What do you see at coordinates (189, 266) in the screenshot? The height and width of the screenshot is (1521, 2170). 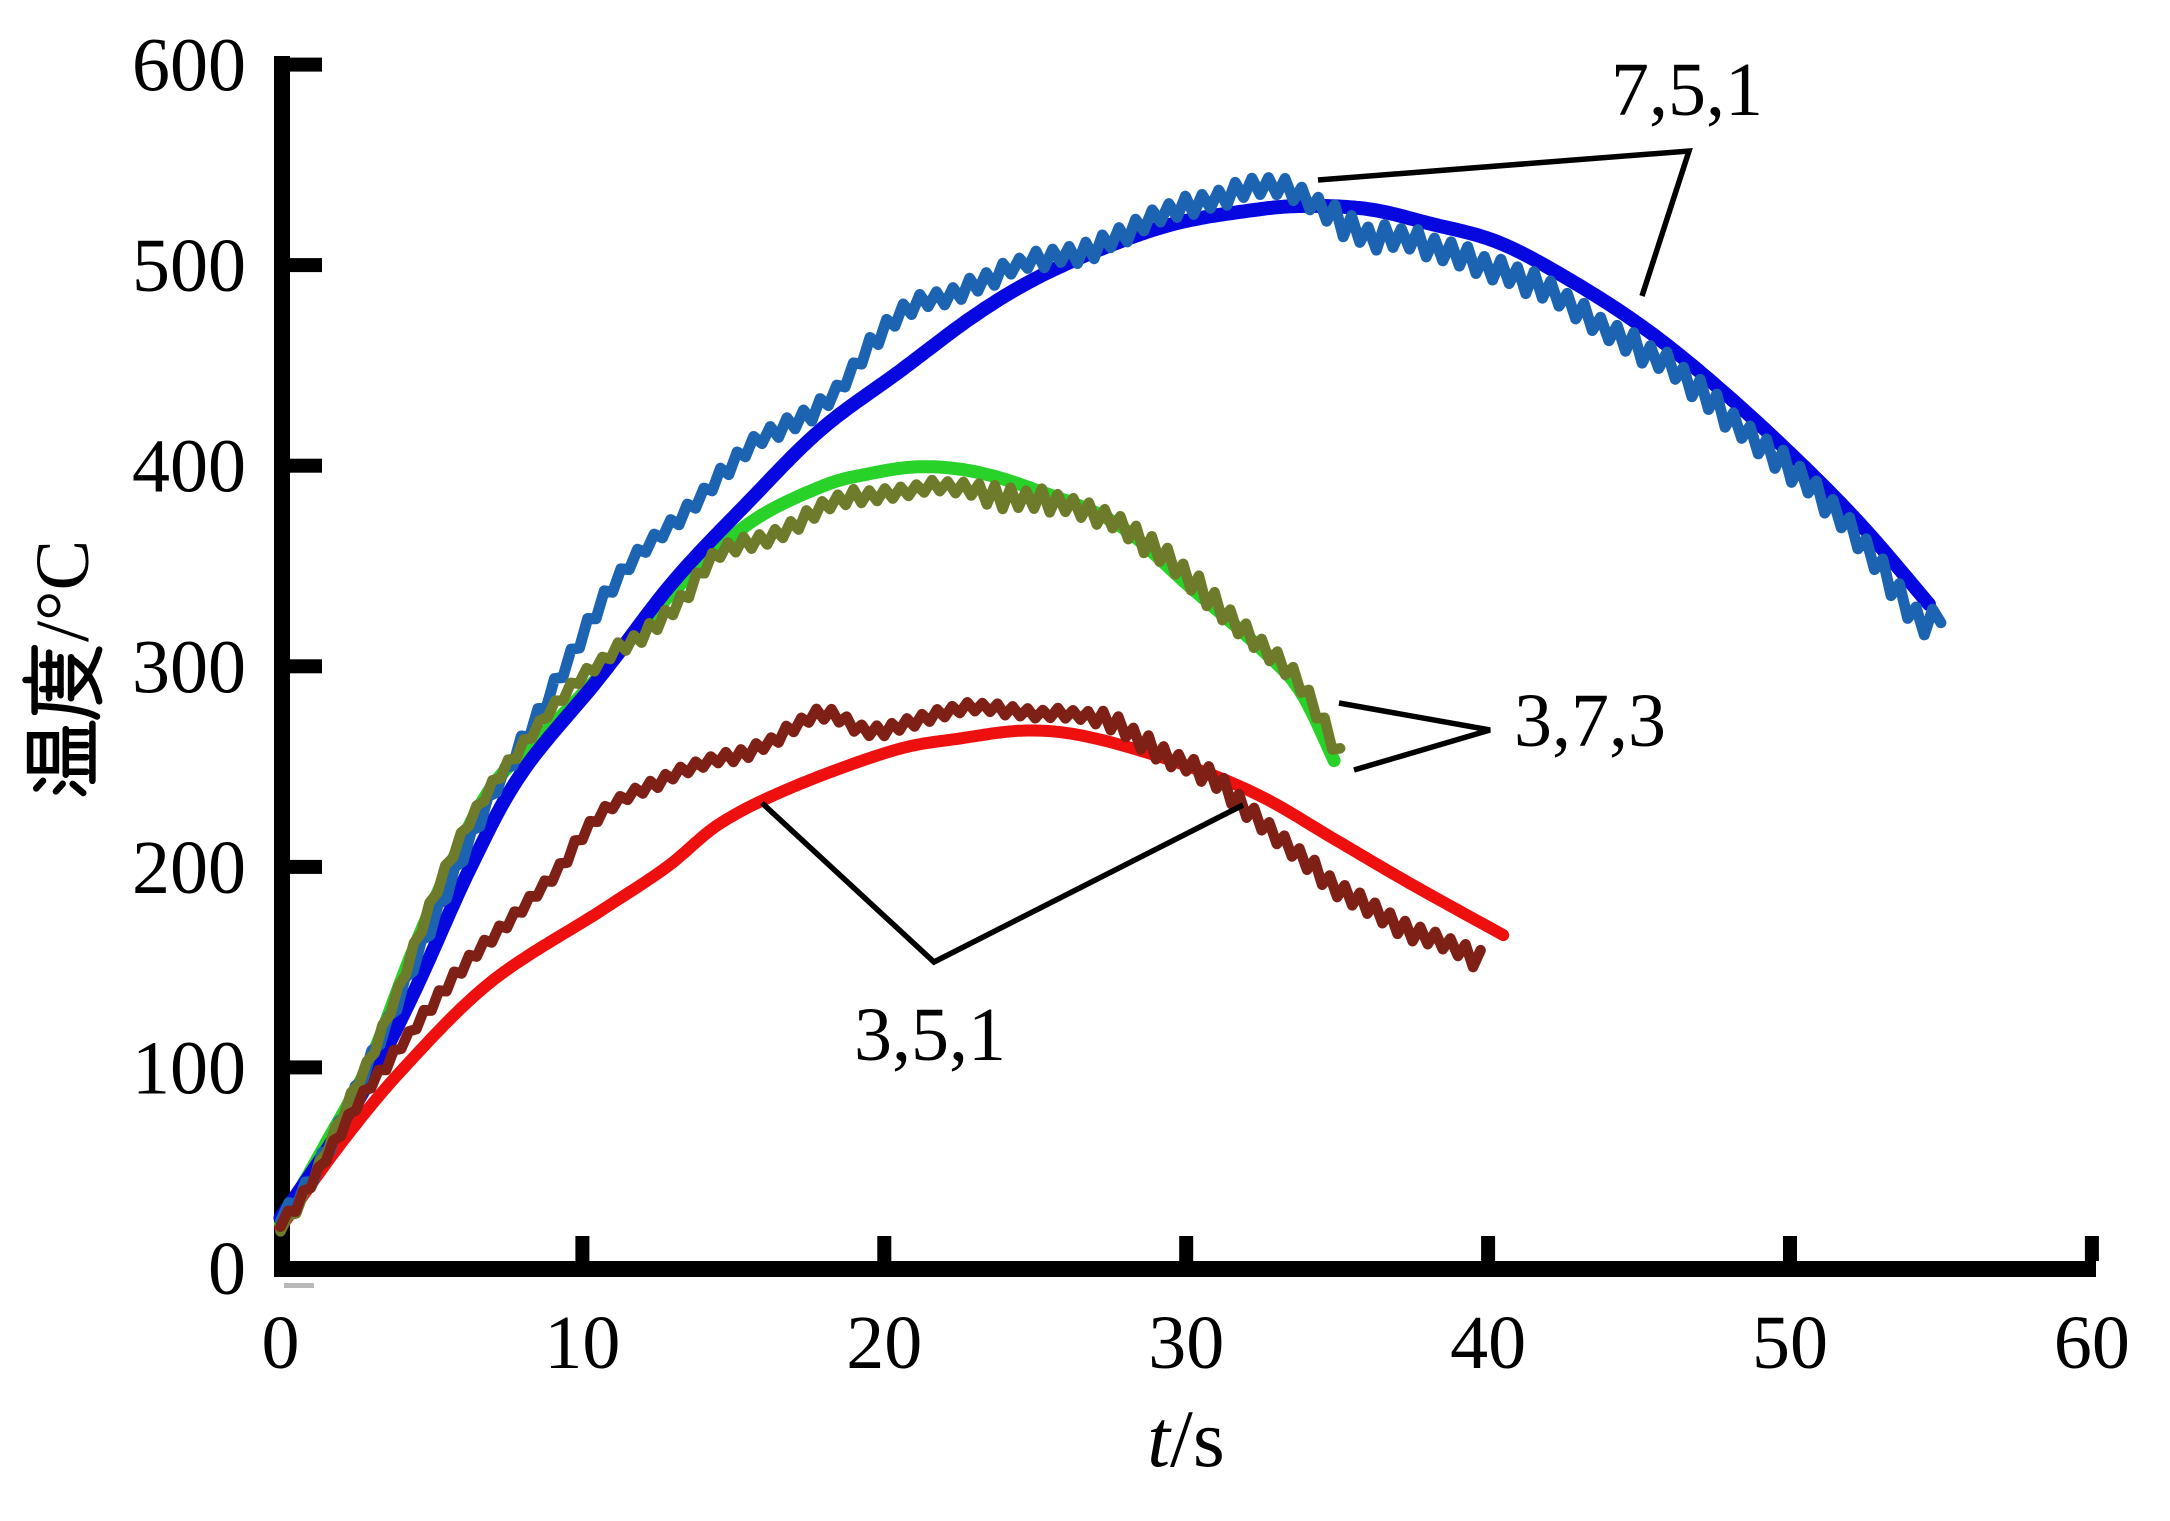 I see `svg-text: 500` at bounding box center [189, 266].